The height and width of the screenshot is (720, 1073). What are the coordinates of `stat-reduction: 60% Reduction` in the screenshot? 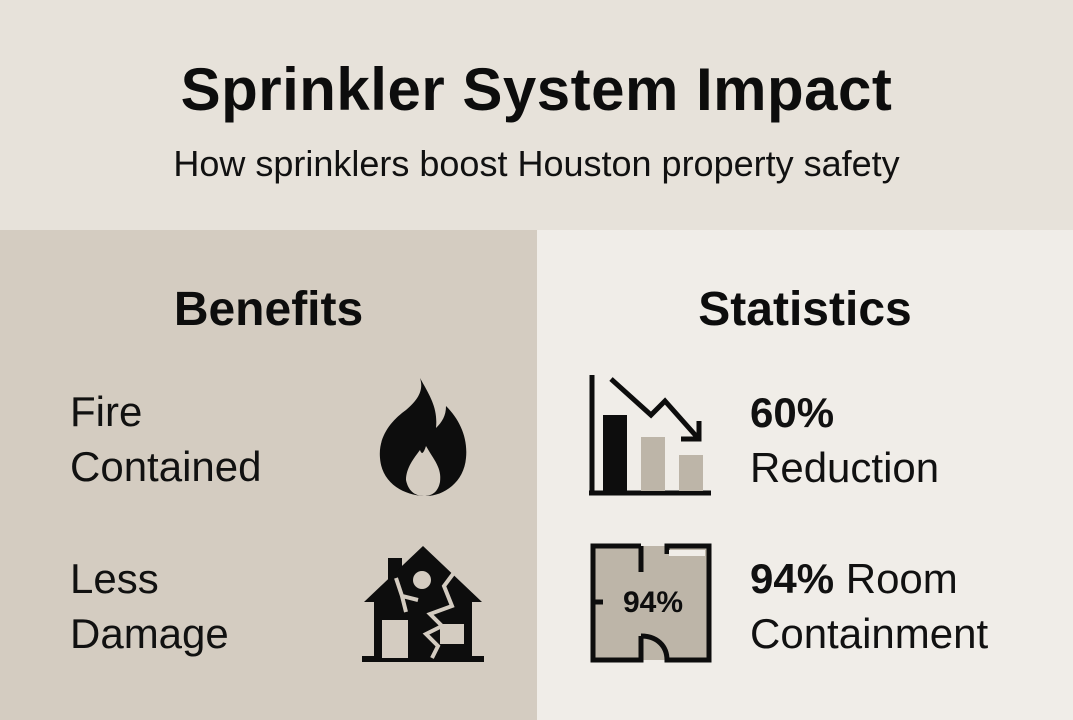 It's located at (844, 440).